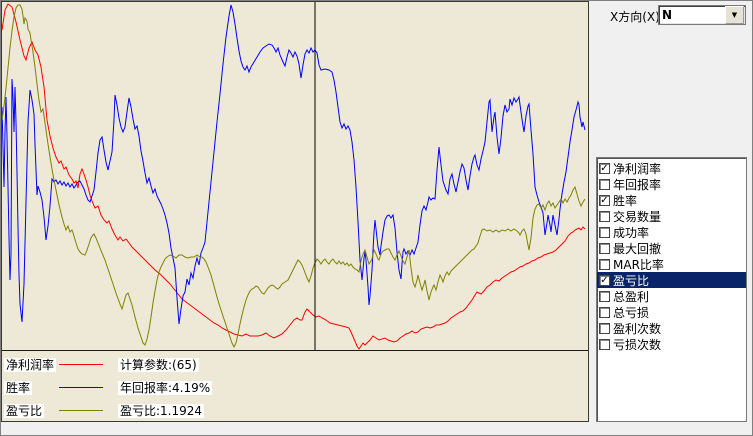  I want to click on metric-label: 成功率, so click(631, 232).